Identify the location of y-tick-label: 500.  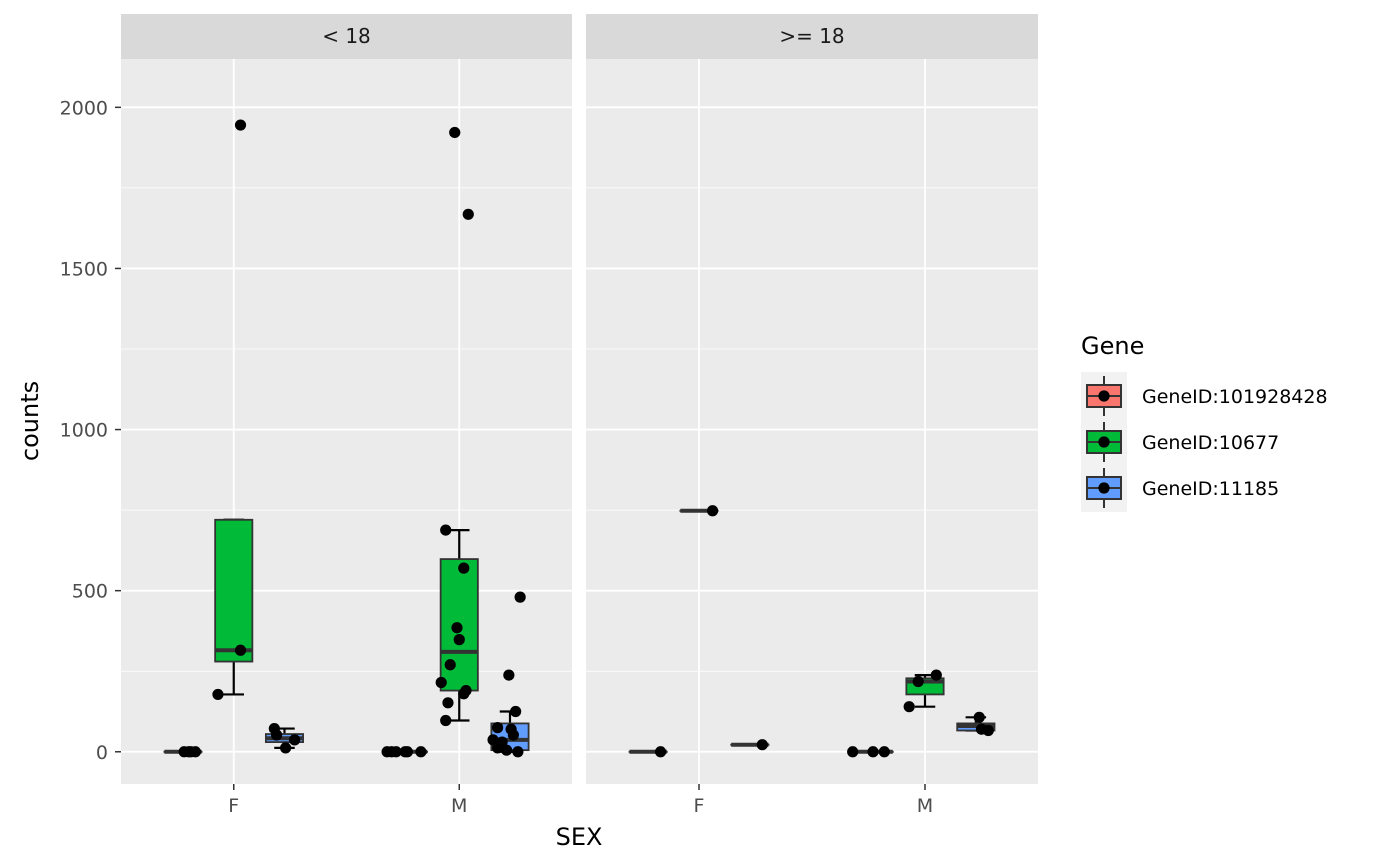
(90, 592).